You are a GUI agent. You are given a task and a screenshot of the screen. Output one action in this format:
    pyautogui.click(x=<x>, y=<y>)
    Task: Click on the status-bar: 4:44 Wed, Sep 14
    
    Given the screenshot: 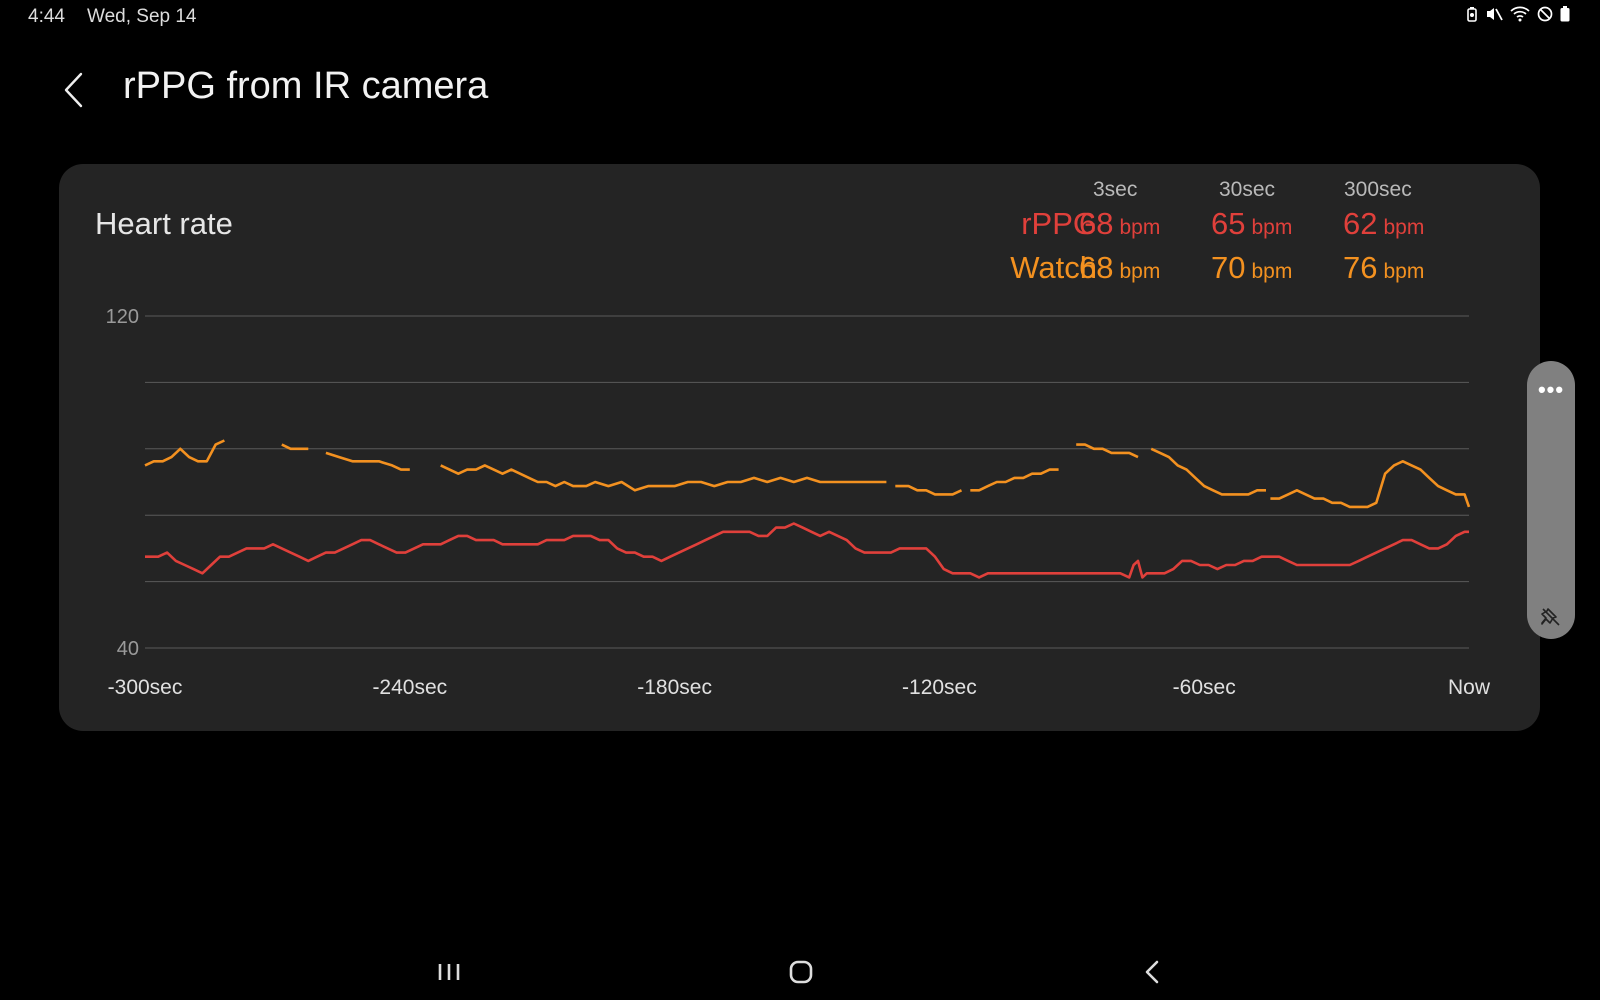 What is the action you would take?
    pyautogui.click(x=800, y=18)
    